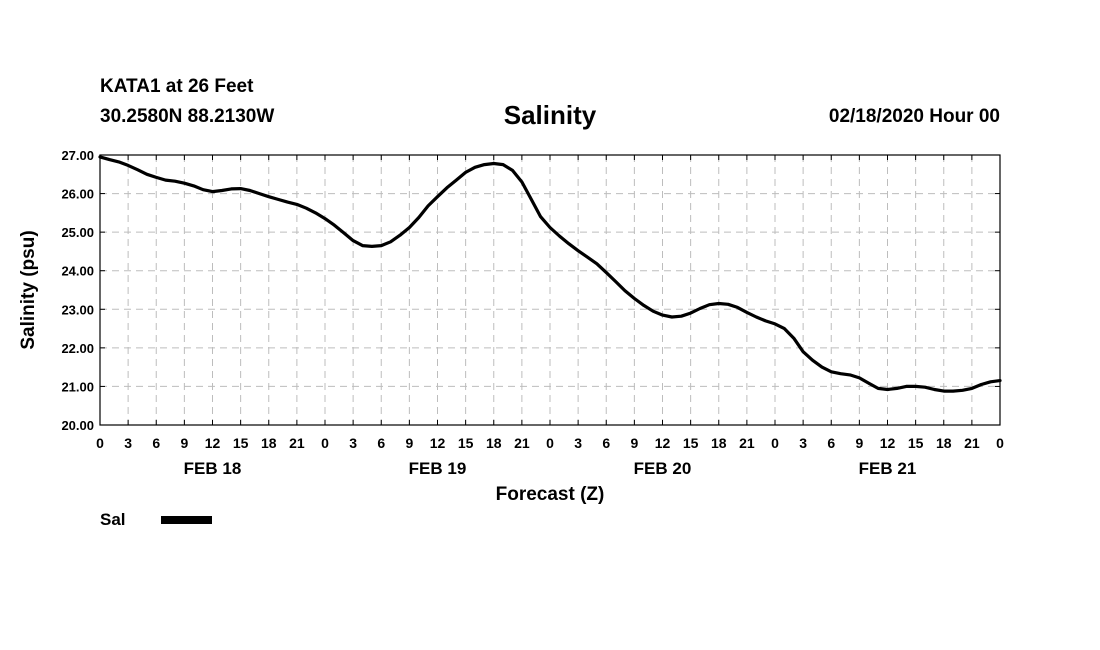  Describe the element at coordinates (914, 116) in the screenshot. I see `date-info-label: 02/18/2020 Hour 00` at that location.